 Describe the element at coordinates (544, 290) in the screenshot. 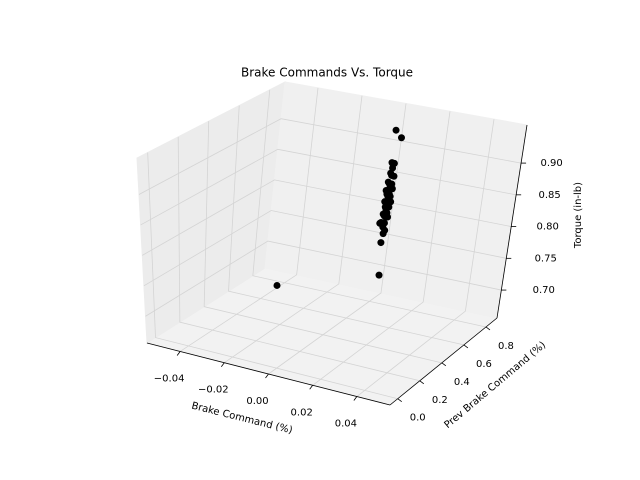

I see `z-tick-label: 0.70` at that location.